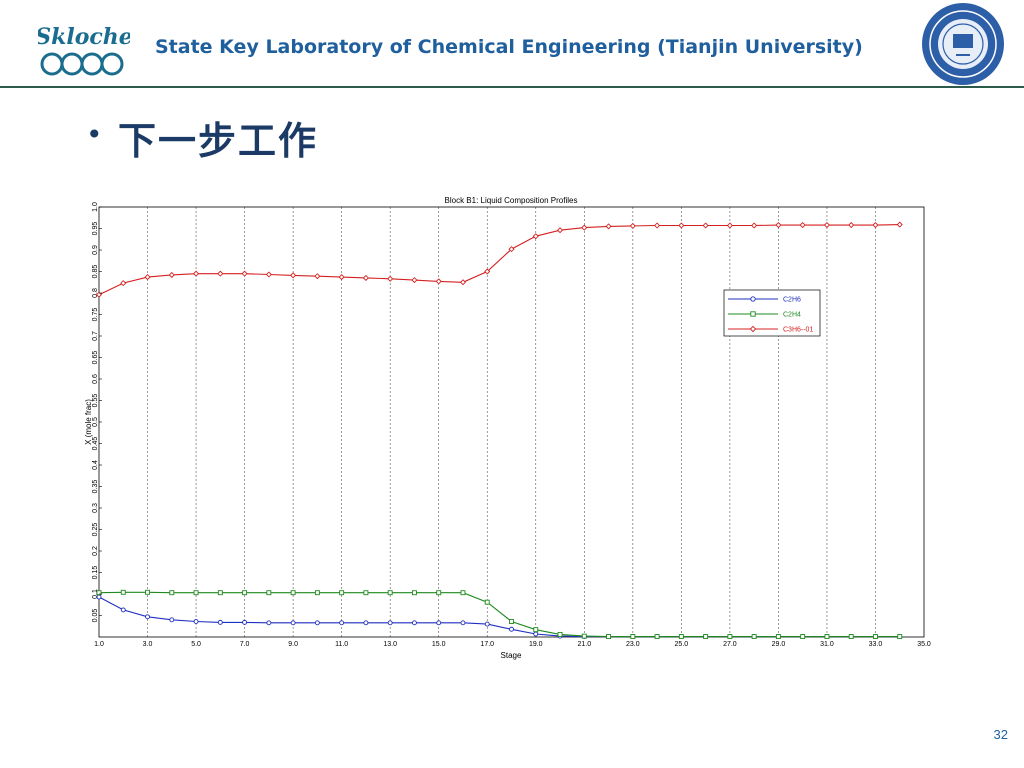 This screenshot has height=768, width=1024. I want to click on y-tick-label: 0.6, so click(95, 379).